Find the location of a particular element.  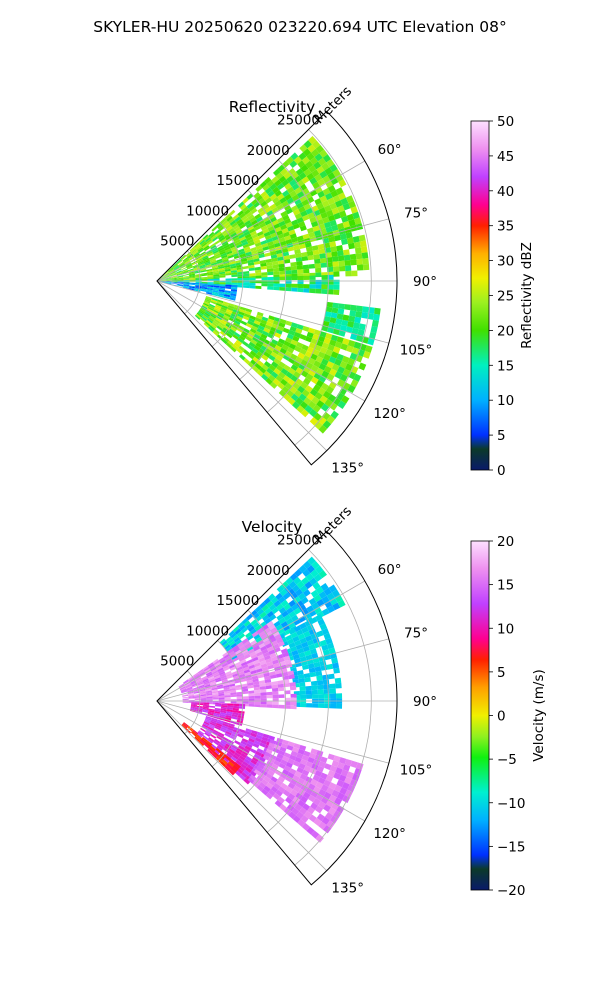

colorbar-tick-label: 10 is located at coordinates (505, 629).